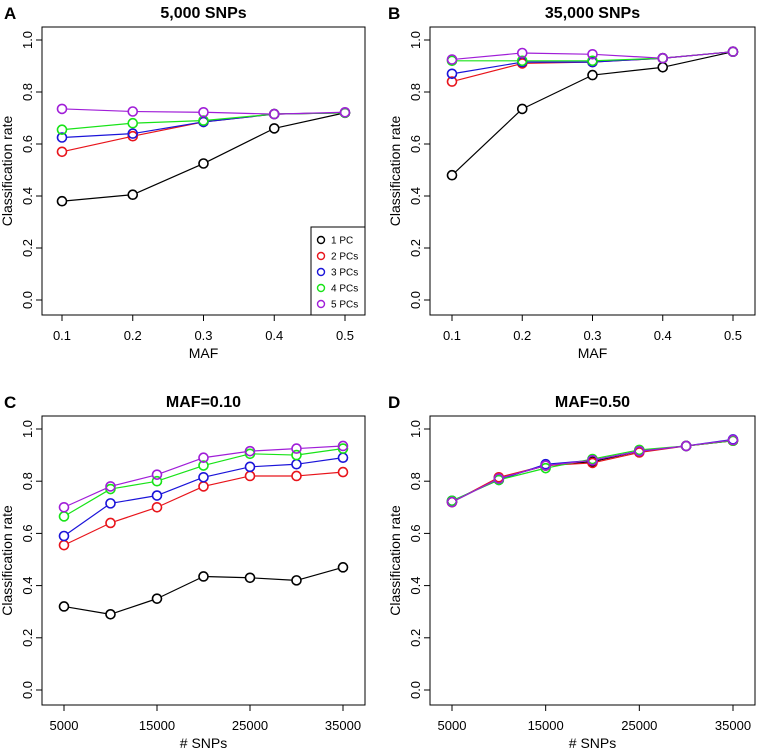 This screenshot has width=765, height=750. I want to click on legend-label: 1 PC, so click(342, 241).